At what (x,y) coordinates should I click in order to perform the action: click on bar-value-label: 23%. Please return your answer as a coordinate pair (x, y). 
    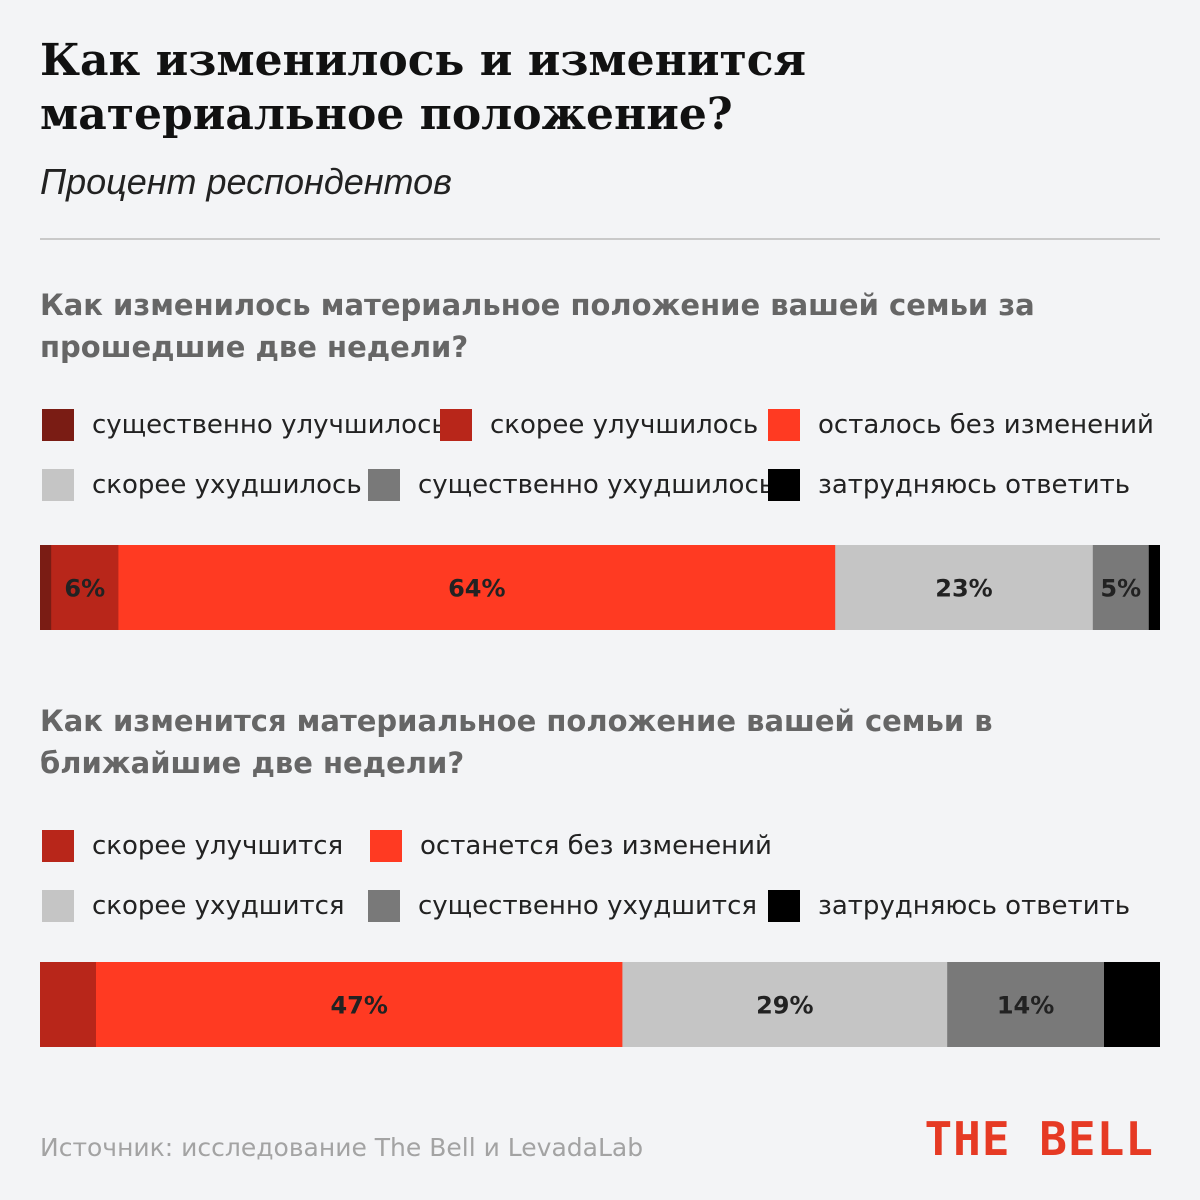
    Looking at the image, I should click on (963, 589).